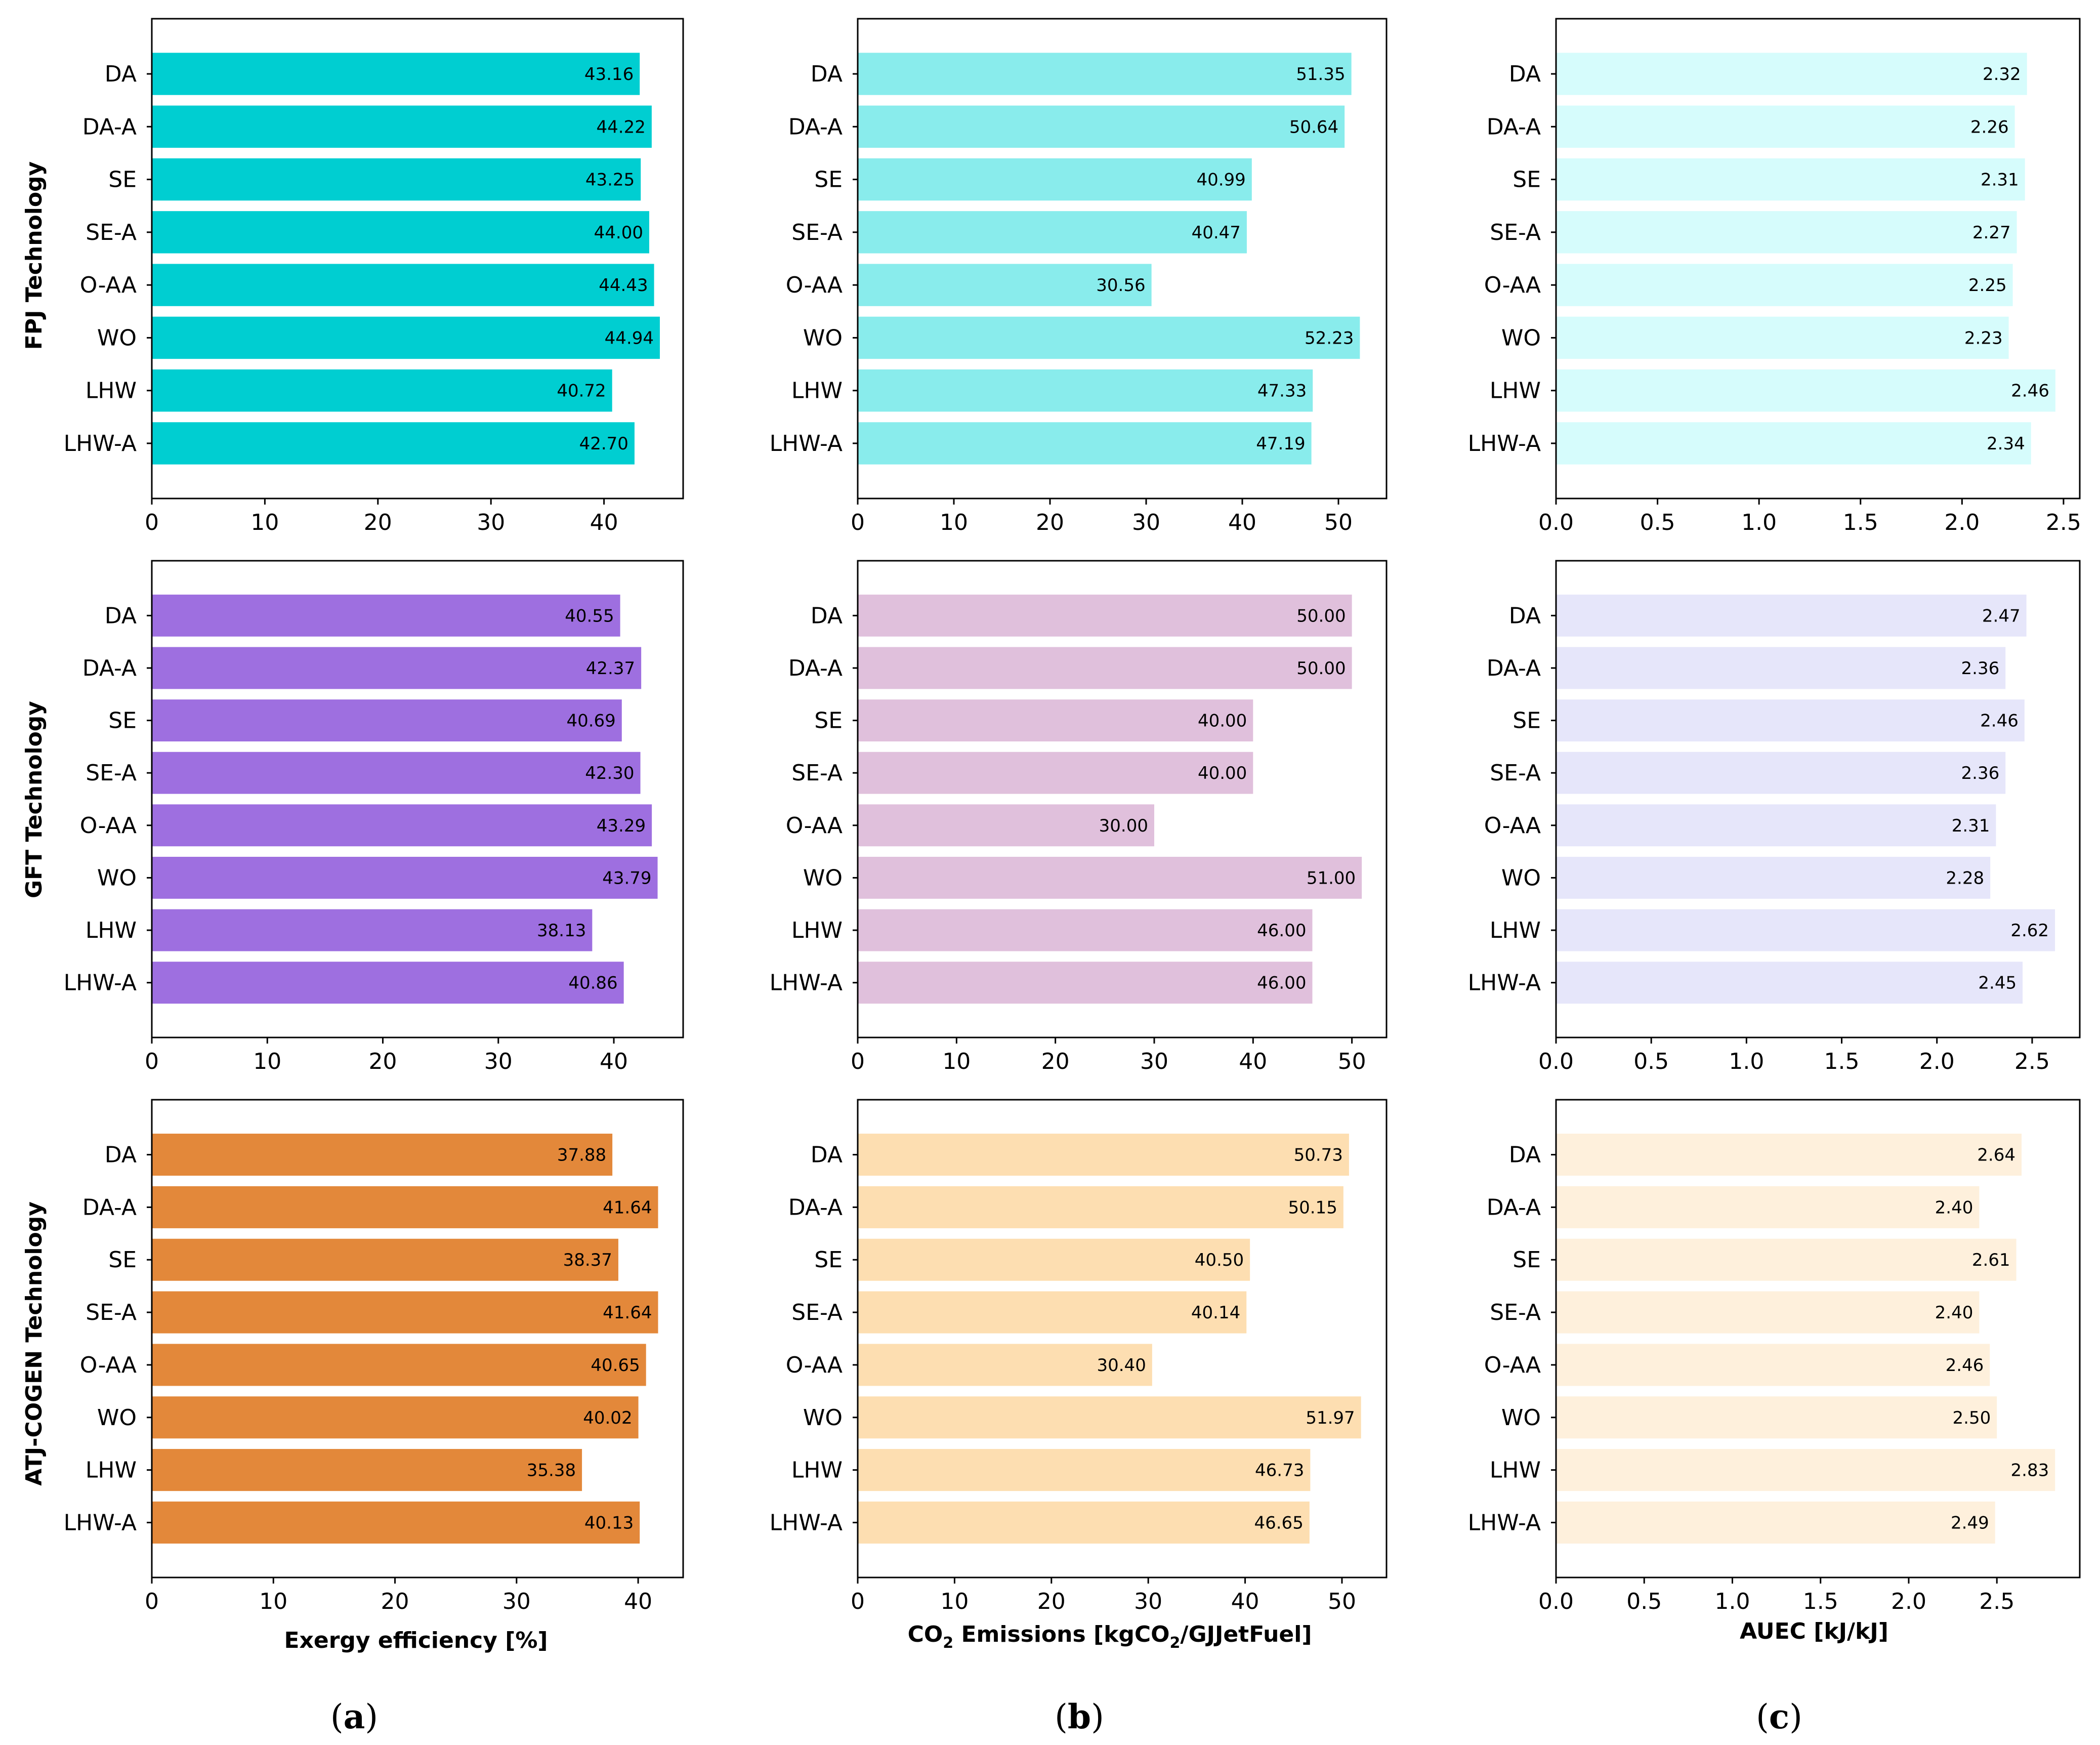  I want to click on bar-atj-auec-lhw, so click(1805, 1470).